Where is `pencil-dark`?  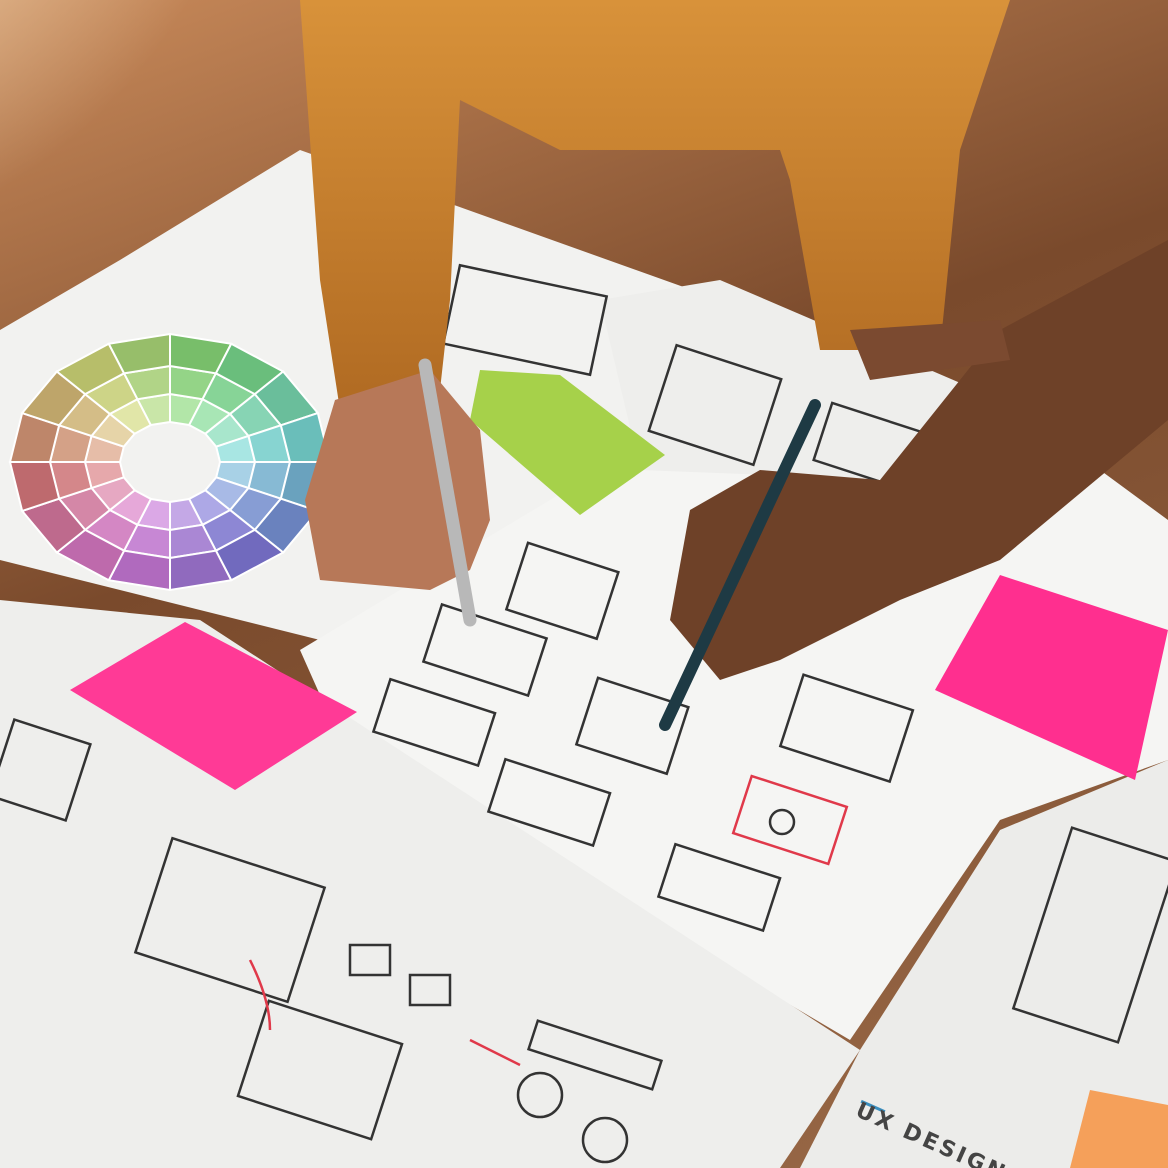 pencil-dark is located at coordinates (740, 565).